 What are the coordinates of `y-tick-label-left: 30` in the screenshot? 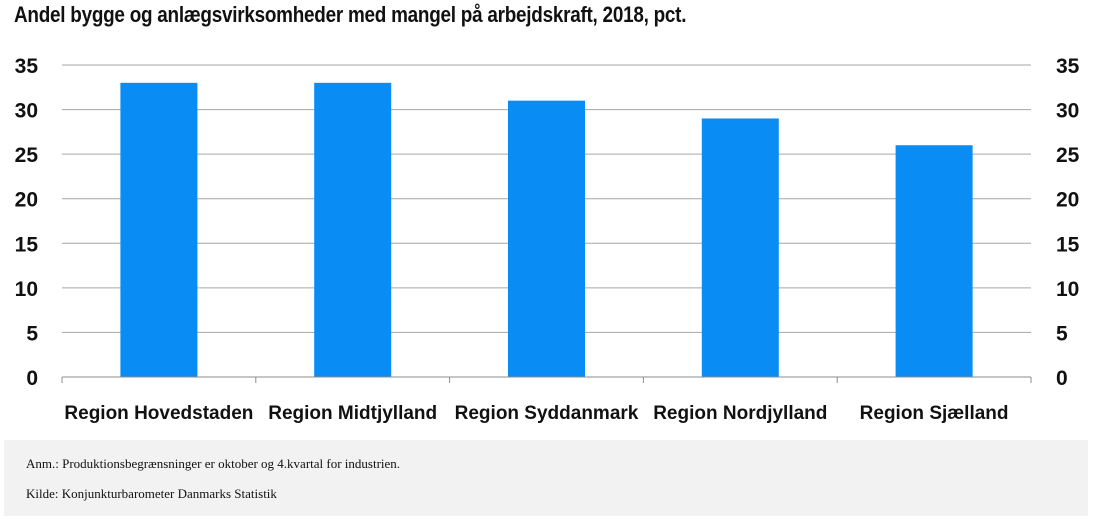 It's located at (26, 111).